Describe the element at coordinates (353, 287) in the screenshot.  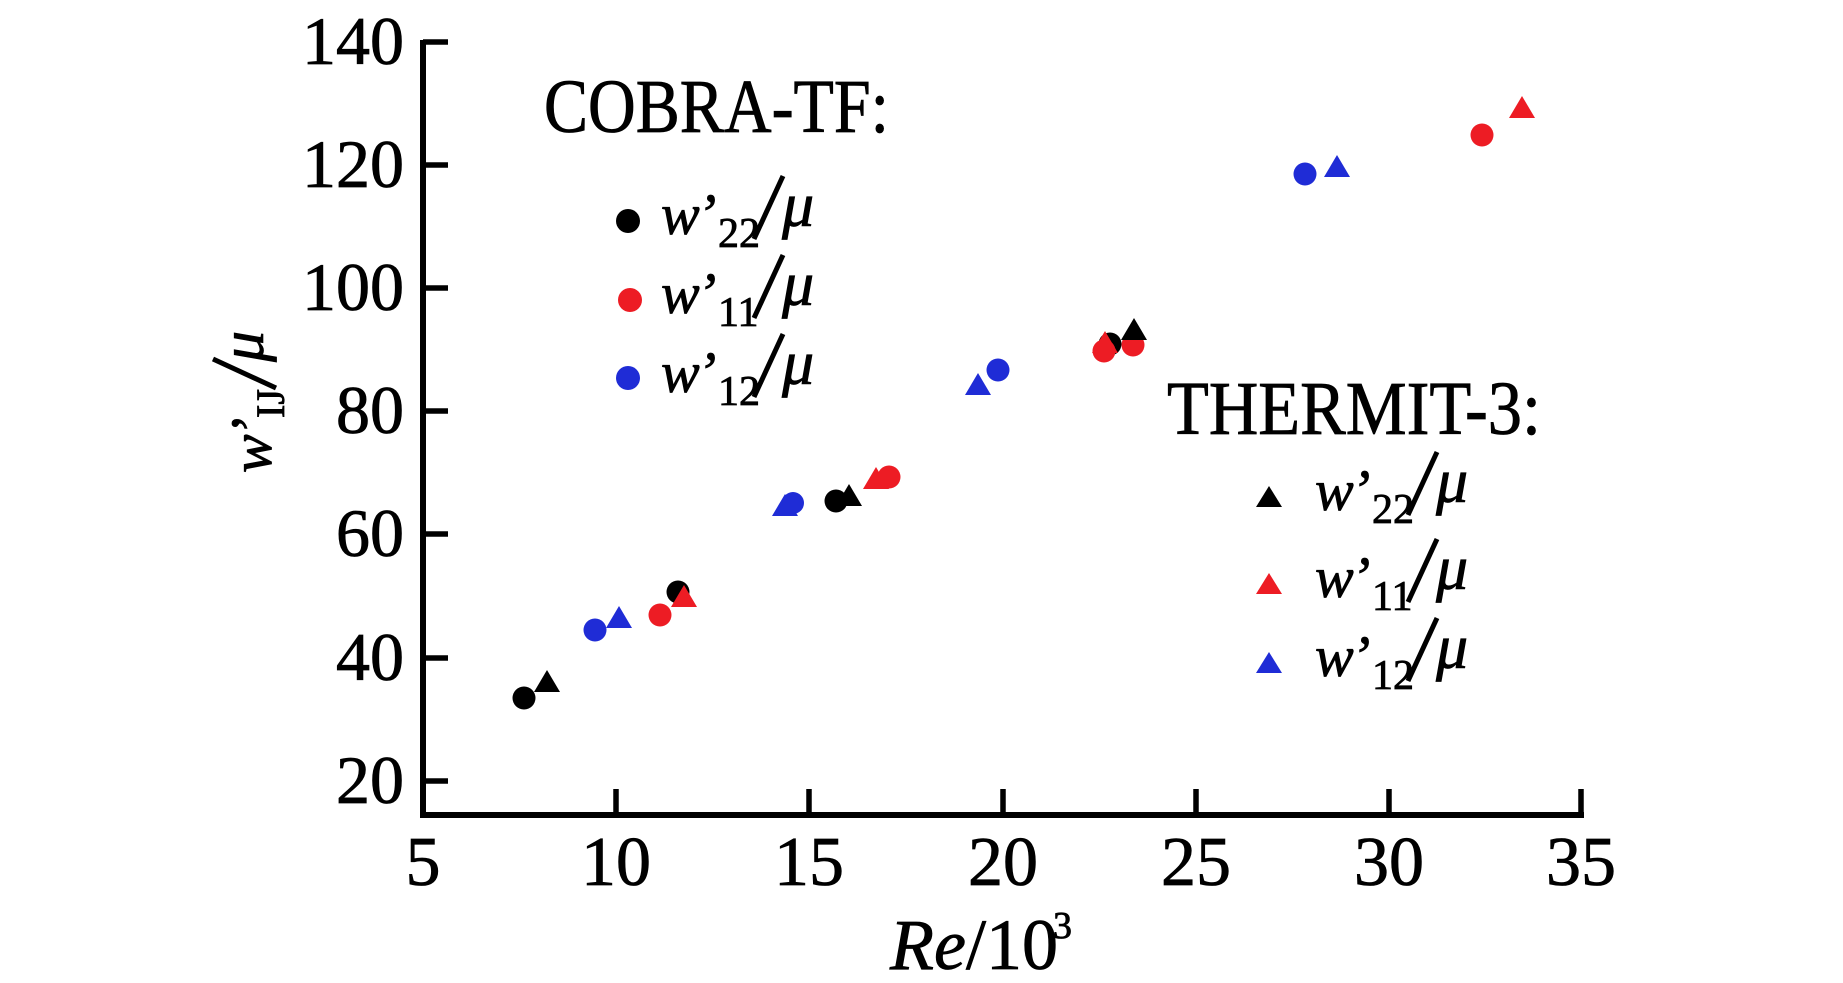
I see `svg-text: 100` at that location.